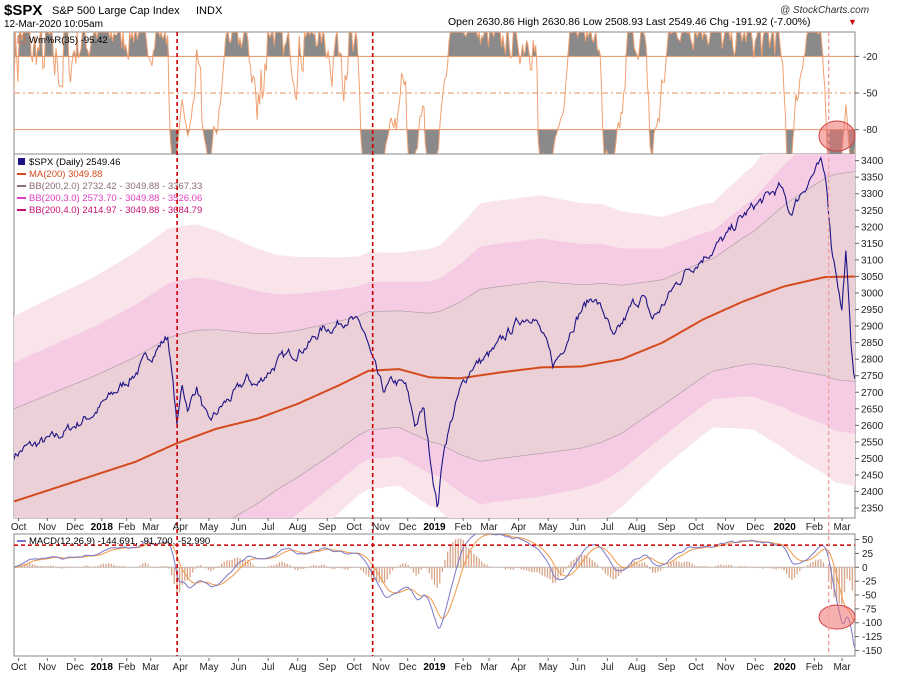  Describe the element at coordinates (870, 94) in the screenshot. I see `wr-tick-label: -50` at that location.